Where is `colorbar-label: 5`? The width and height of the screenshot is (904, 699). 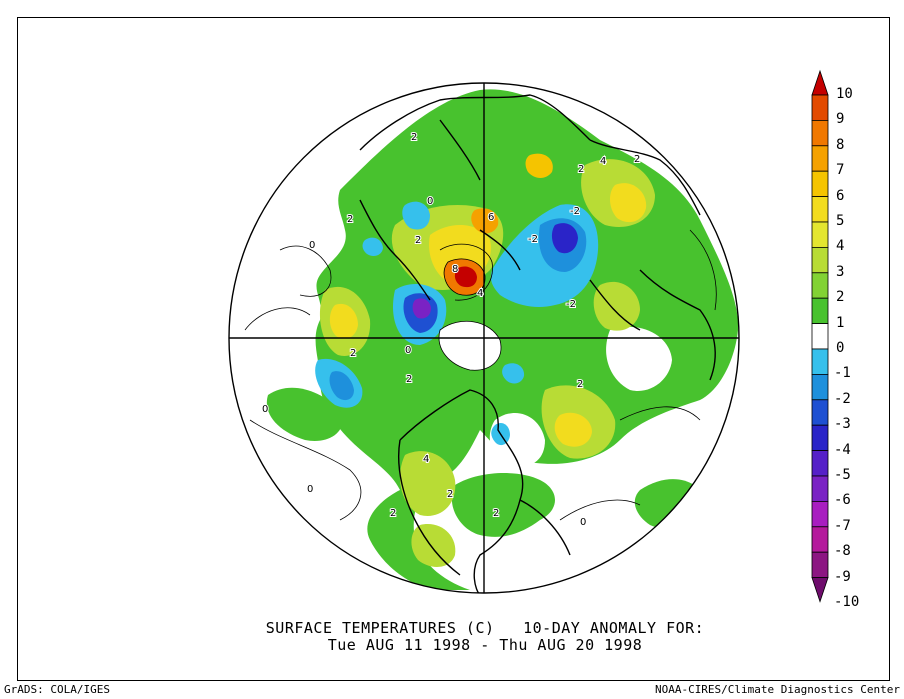
colorbar-label: 5 is located at coordinates (840, 221).